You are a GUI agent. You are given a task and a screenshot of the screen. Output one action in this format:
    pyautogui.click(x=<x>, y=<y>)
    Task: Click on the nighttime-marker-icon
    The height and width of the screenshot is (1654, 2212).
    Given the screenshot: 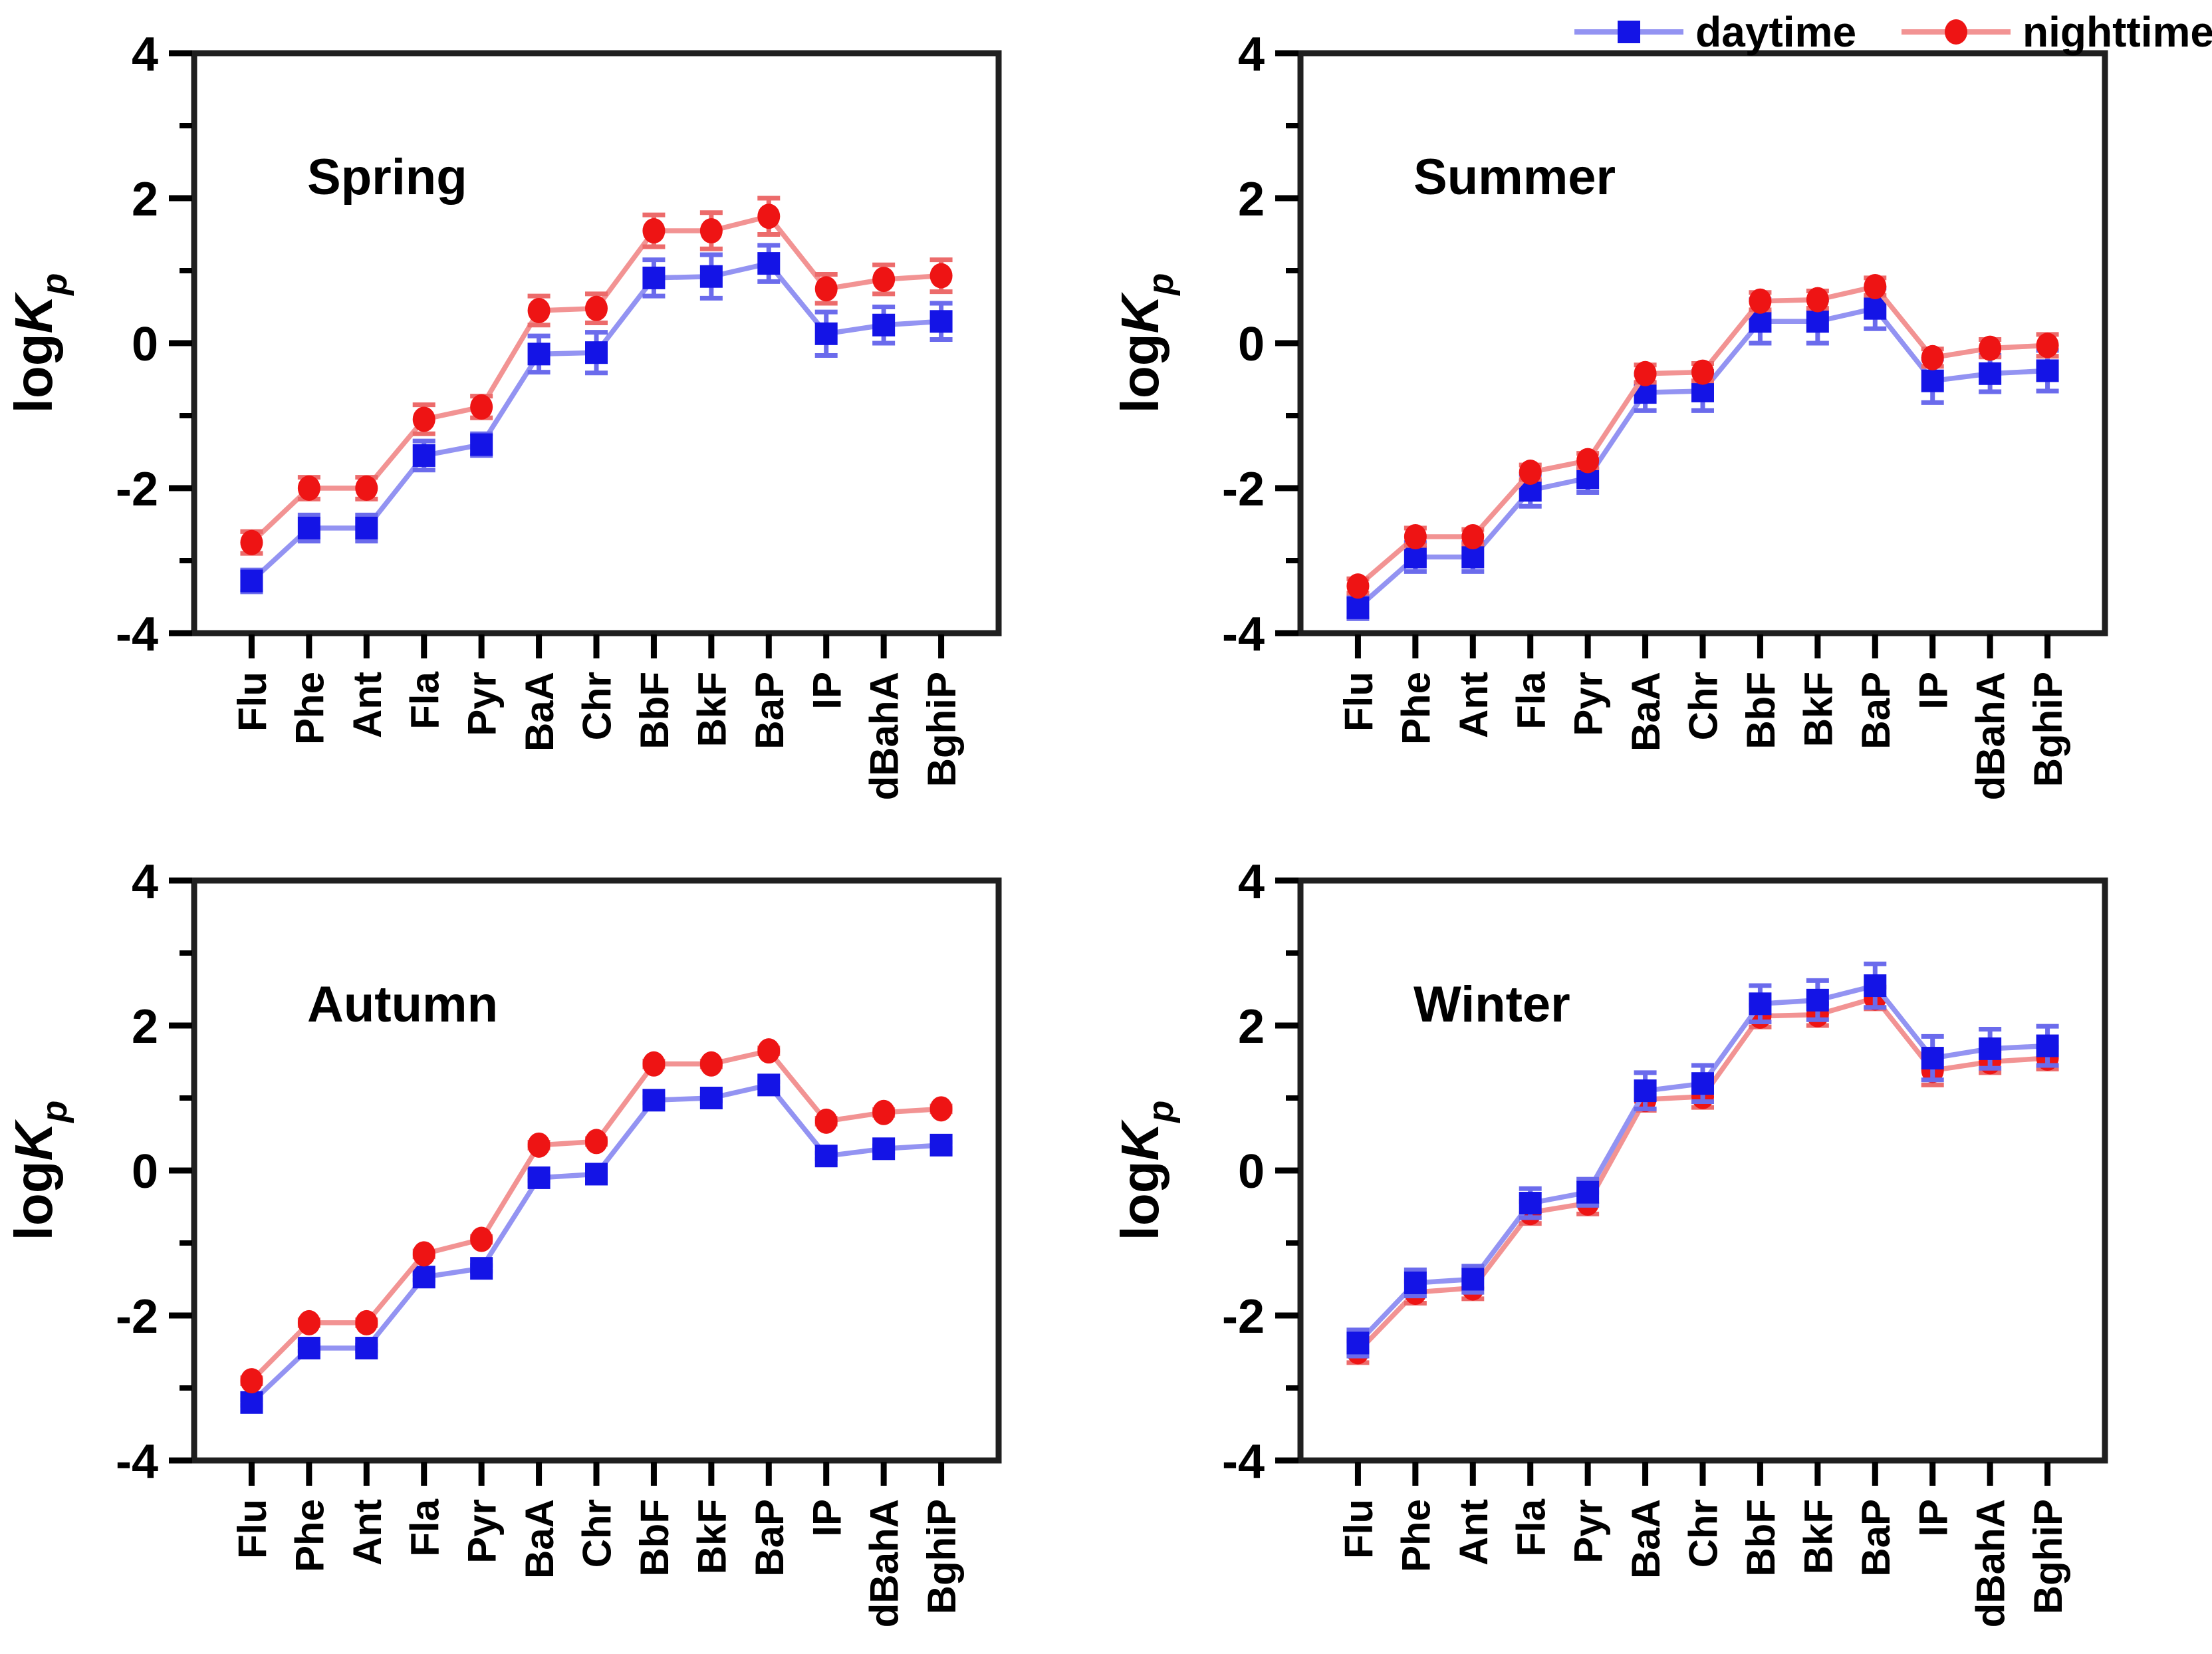 What is the action you would take?
    pyautogui.click(x=1956, y=32)
    